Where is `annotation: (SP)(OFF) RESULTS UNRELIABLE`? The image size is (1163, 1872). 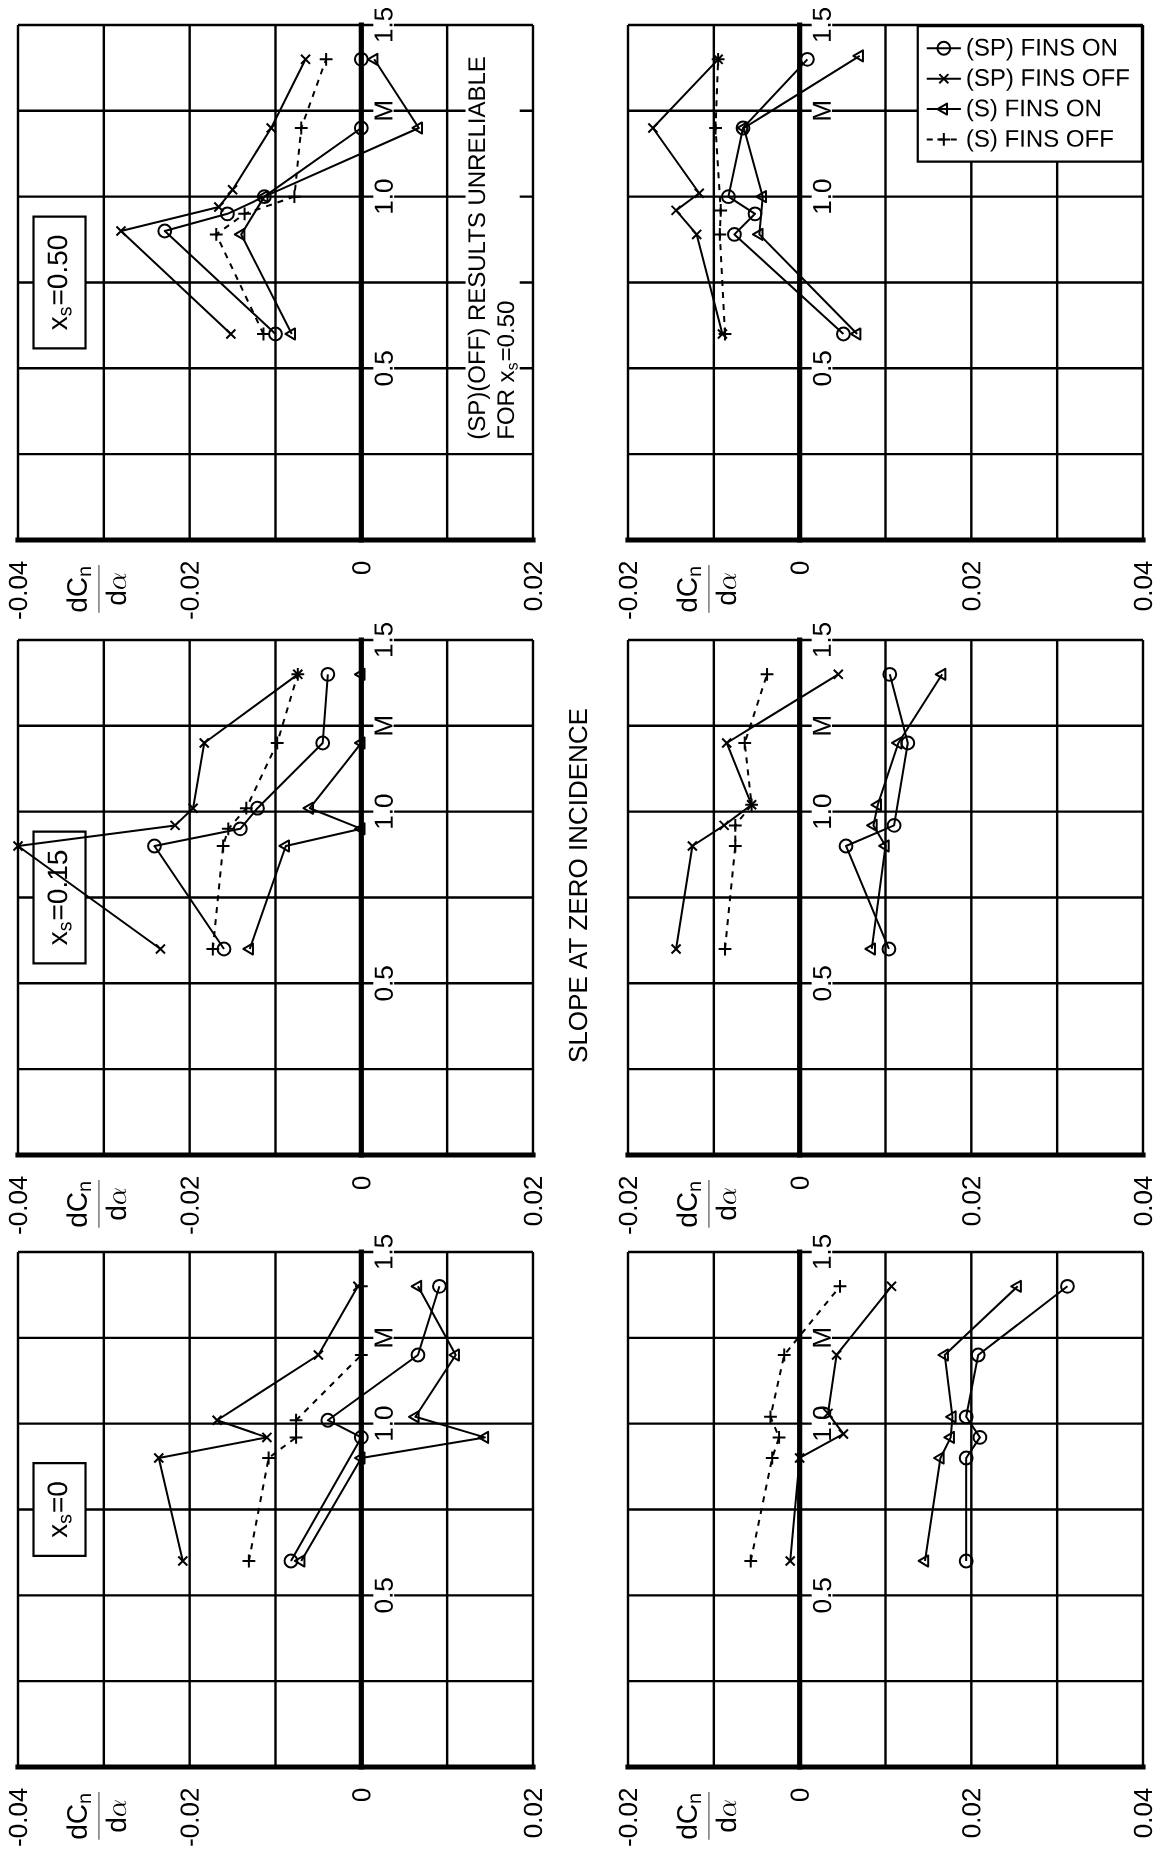 annotation: (SP)(OFF) RESULTS UNRELIABLE is located at coordinates (478, 248).